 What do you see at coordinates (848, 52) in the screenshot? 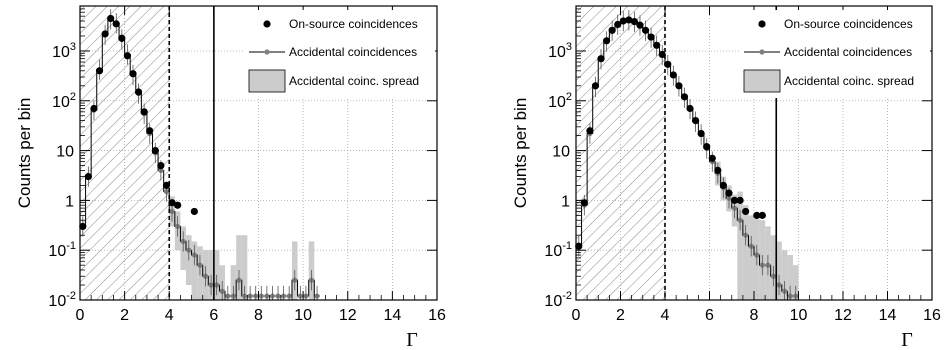
I see `legend-label-accidental: Accidental coincidences` at bounding box center [848, 52].